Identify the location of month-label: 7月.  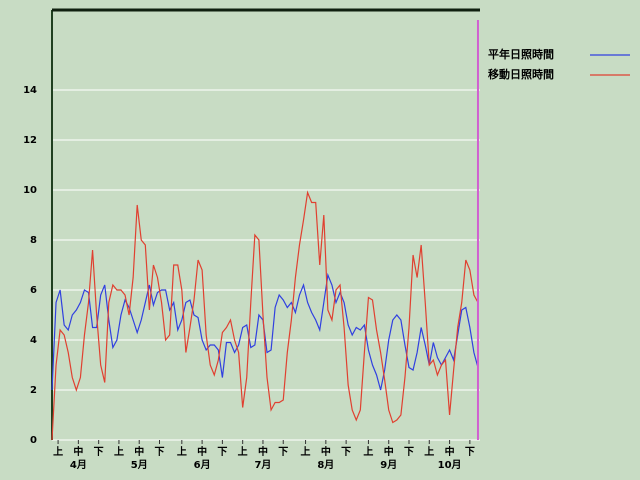
(262, 465).